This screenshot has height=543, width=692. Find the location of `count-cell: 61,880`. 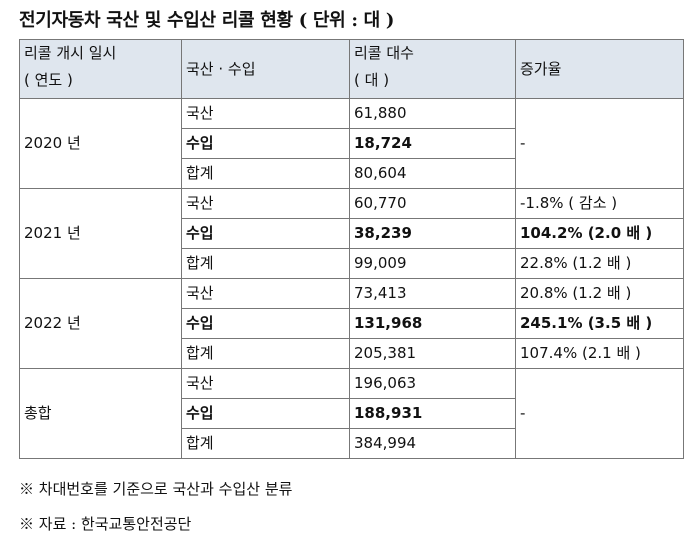

count-cell: 61,880 is located at coordinates (432, 113).